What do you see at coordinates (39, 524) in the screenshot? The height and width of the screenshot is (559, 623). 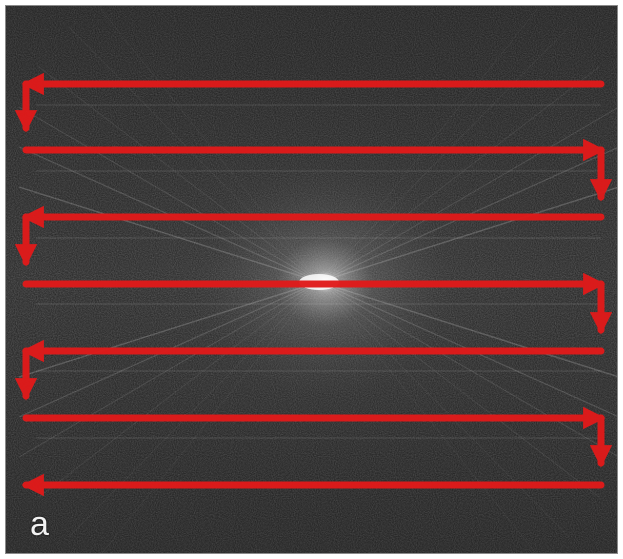 I see `panel-label: a` at bounding box center [39, 524].